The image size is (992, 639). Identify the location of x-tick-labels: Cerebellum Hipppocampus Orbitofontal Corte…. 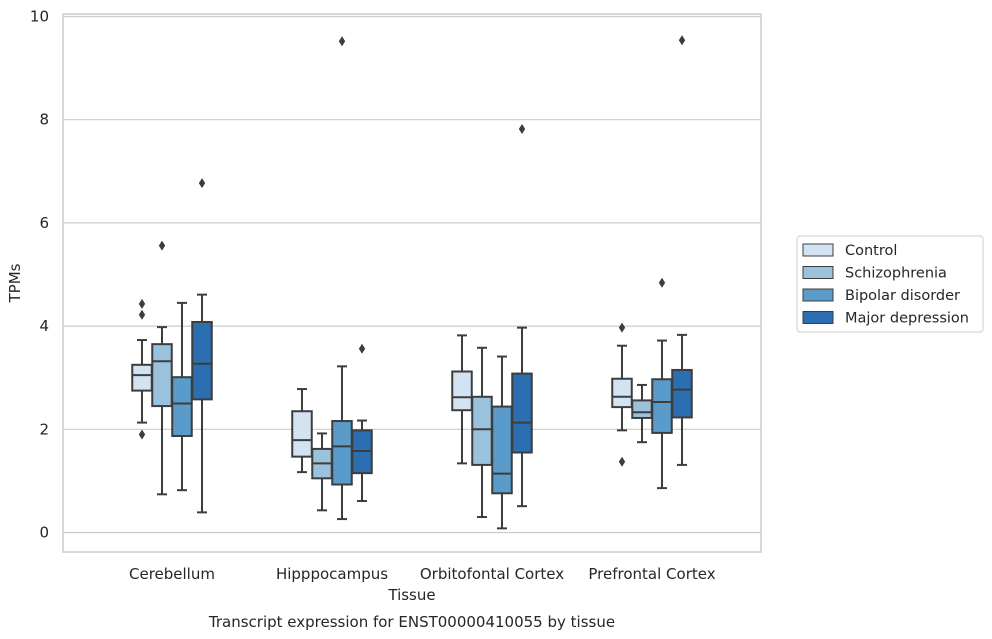
(422, 574).